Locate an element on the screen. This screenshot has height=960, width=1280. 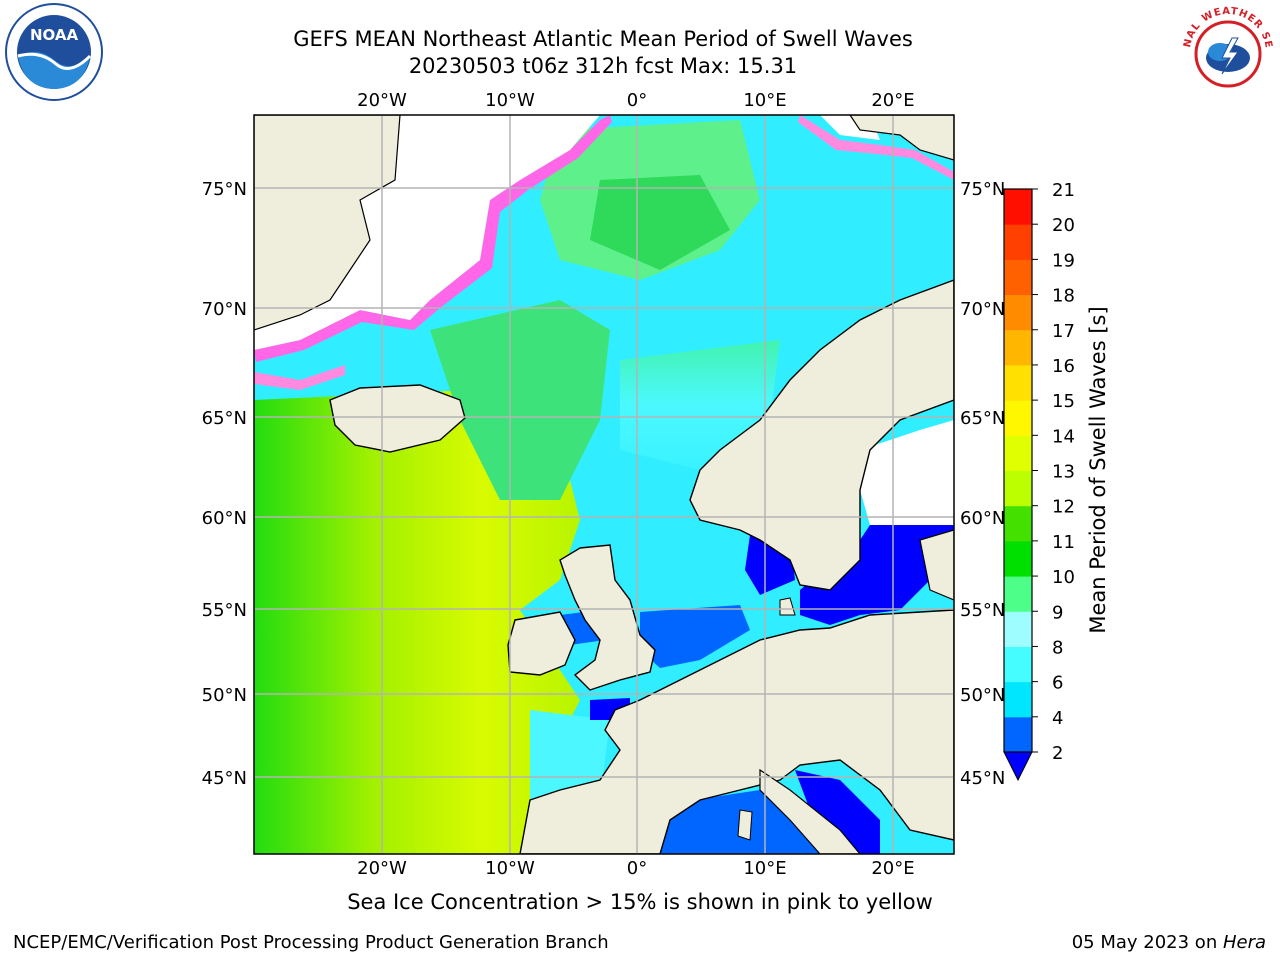
colorbar-tick-label: 8 is located at coordinates (1057, 647).